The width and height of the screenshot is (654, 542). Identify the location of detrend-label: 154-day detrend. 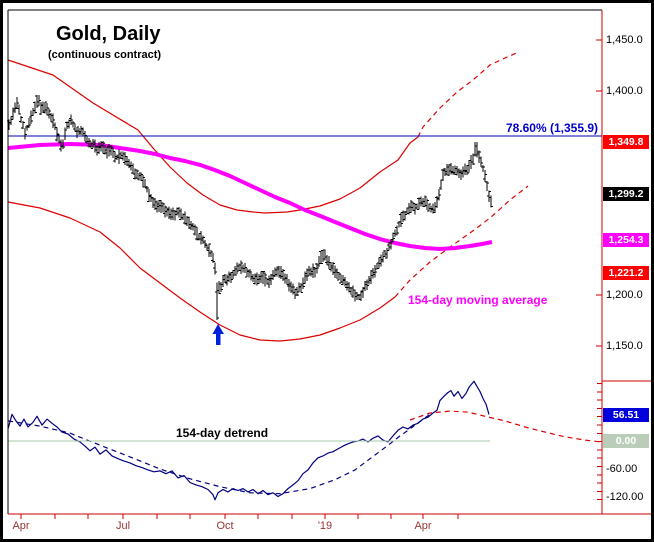
(222, 433).